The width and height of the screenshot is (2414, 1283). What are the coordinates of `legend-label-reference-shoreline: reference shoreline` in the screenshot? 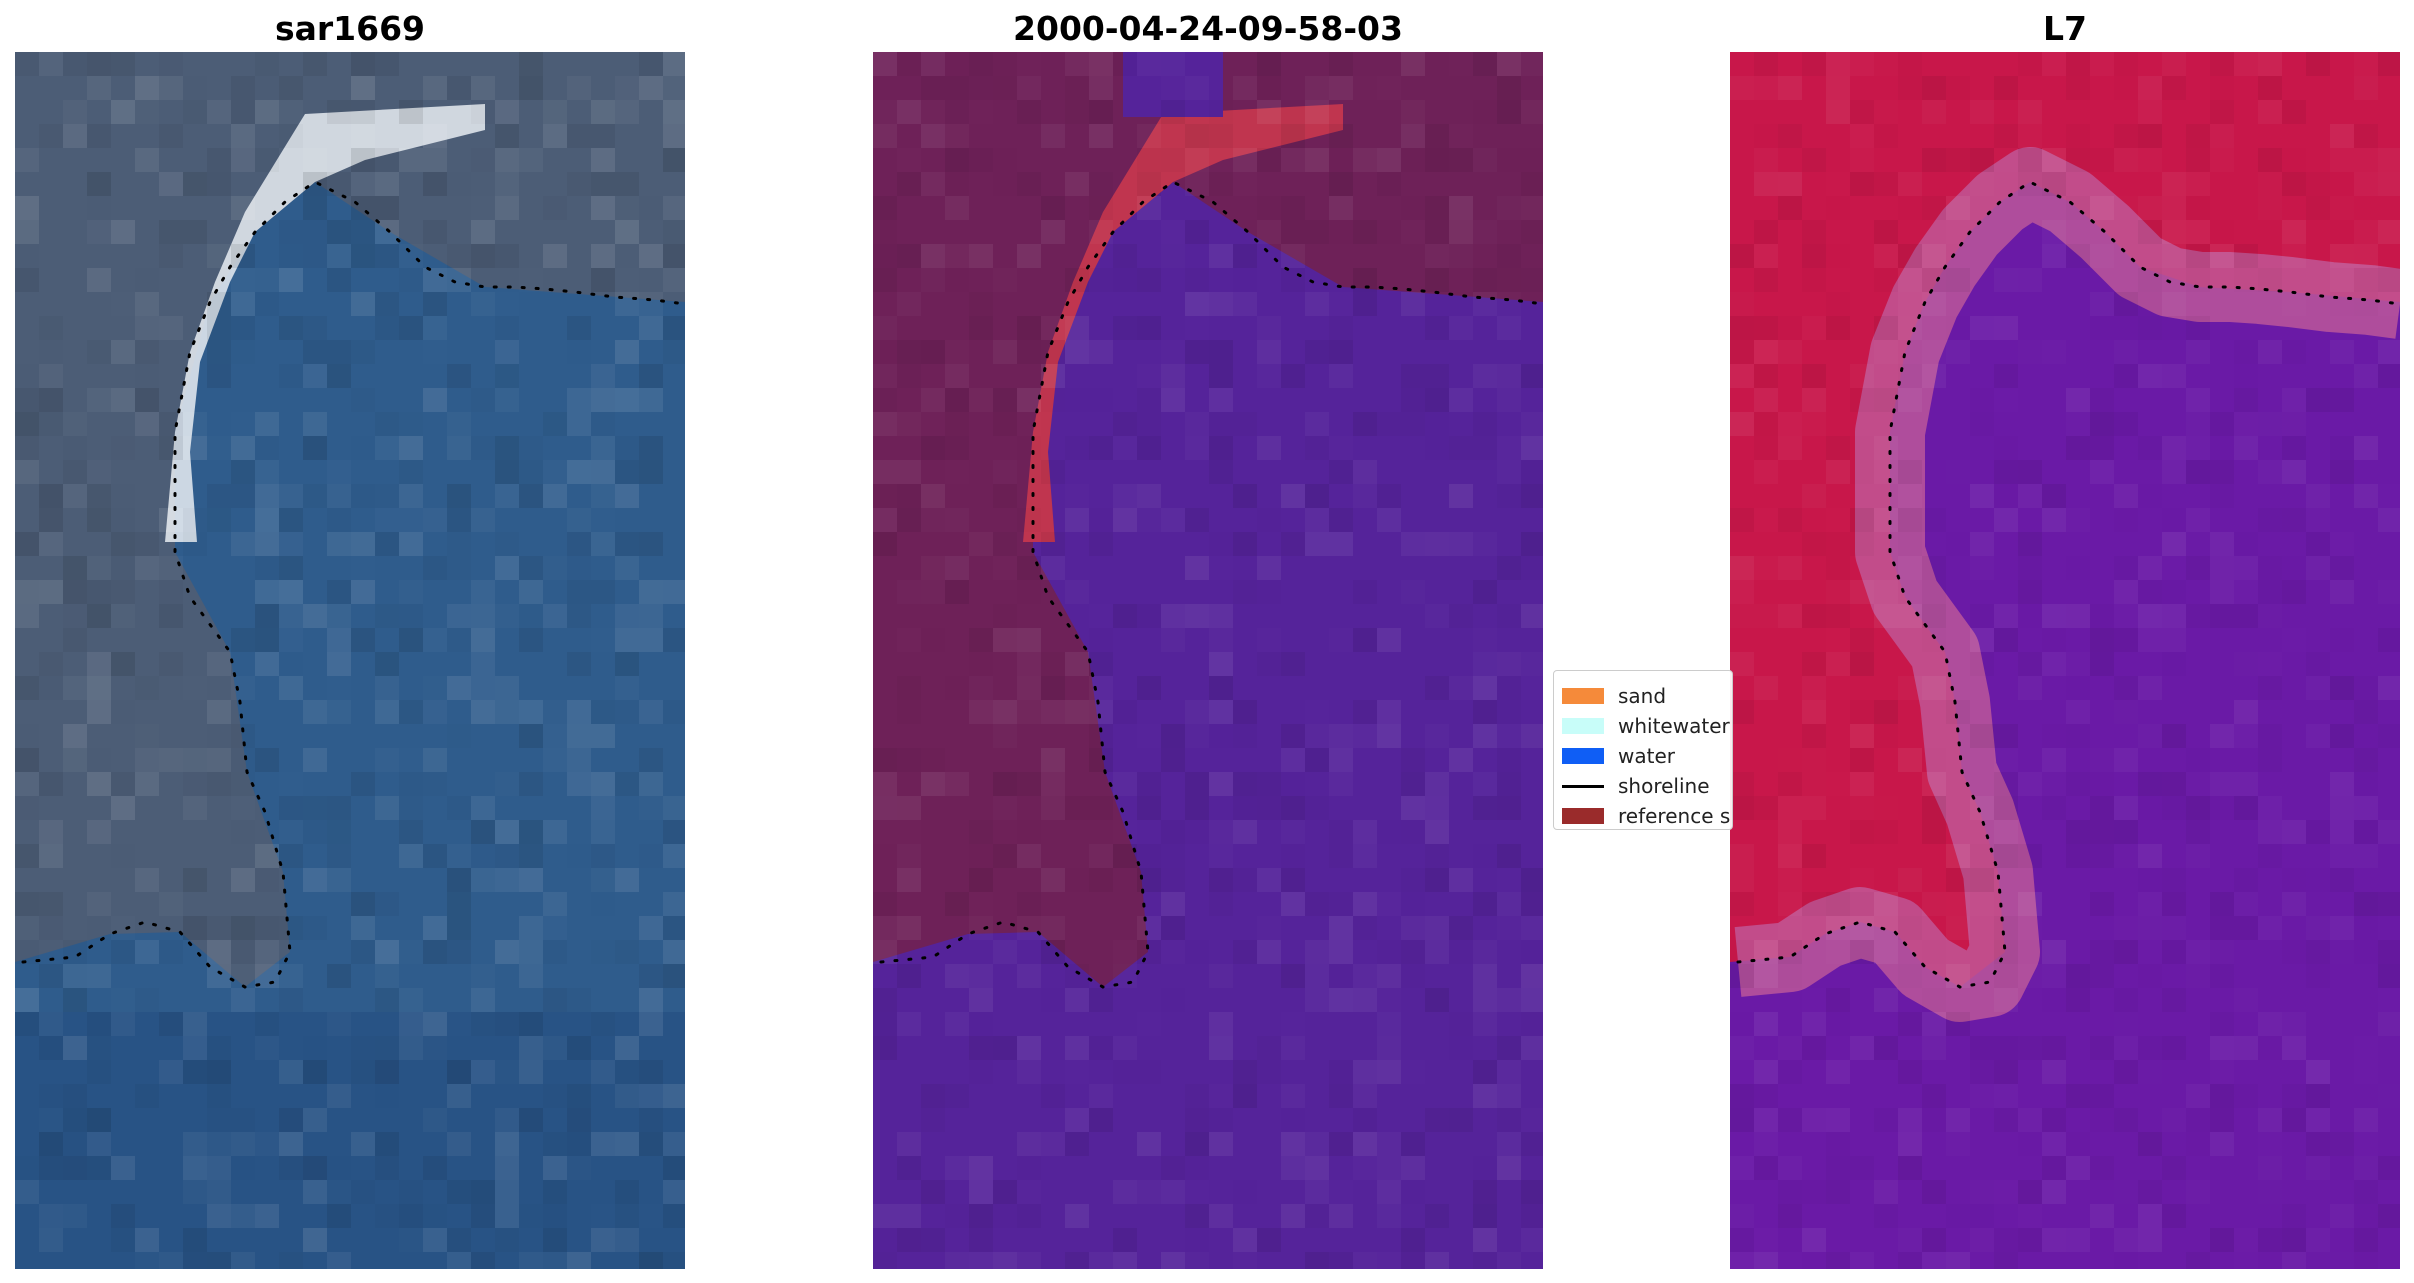 It's located at (1675, 816).